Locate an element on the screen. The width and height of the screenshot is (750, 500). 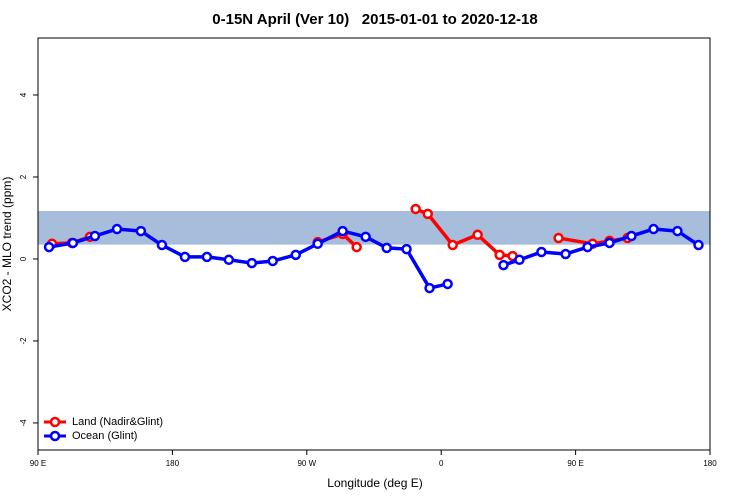
legend-label: Land (Nadir&Glint) is located at coordinates (117, 422).